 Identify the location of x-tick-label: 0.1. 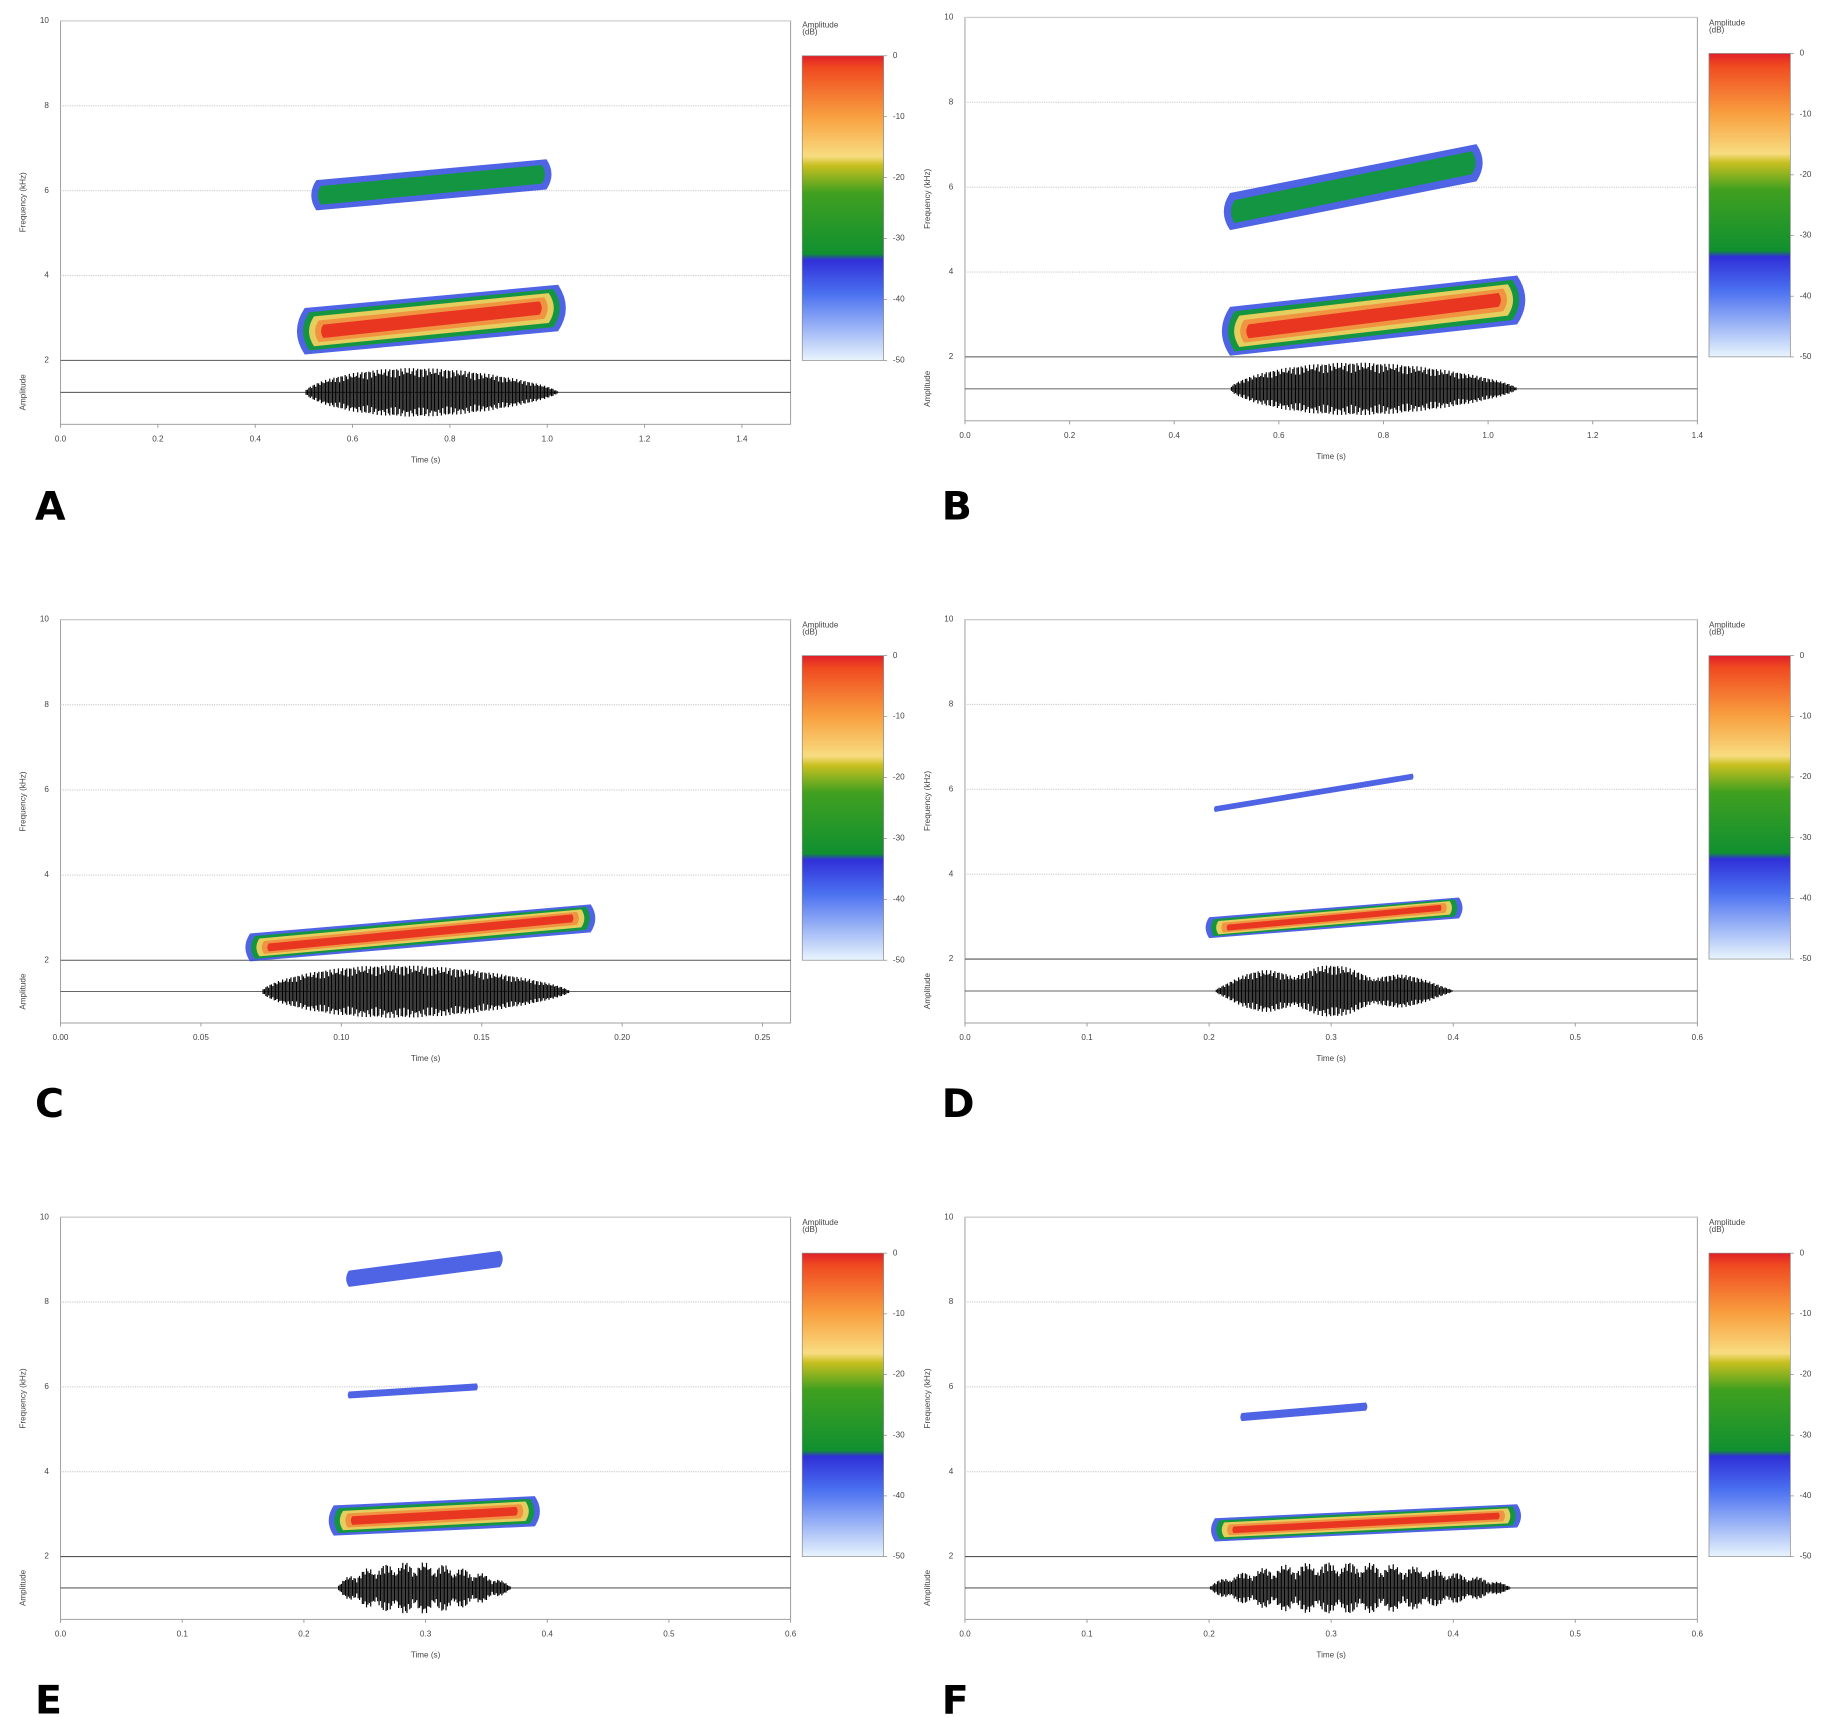
(183, 1634).